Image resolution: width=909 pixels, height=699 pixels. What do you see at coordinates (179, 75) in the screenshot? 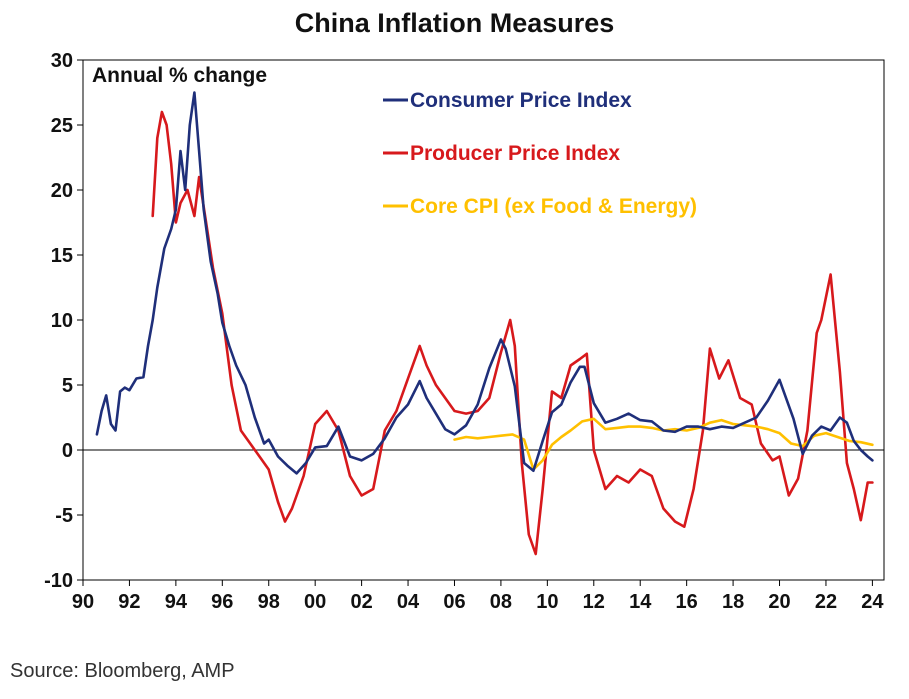
I see `y-axis-label: Annual % change` at bounding box center [179, 75].